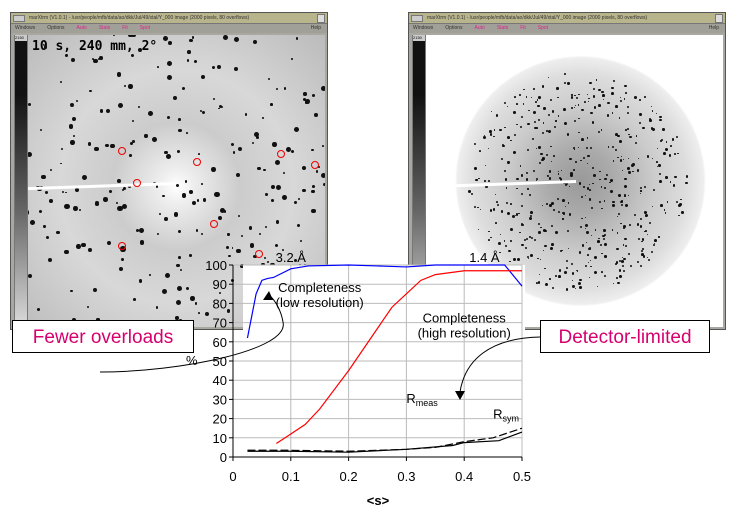 This screenshot has height=513, width=734. What do you see at coordinates (220, 361) in the screenshot?
I see `y-tick-label: 50` at bounding box center [220, 361].